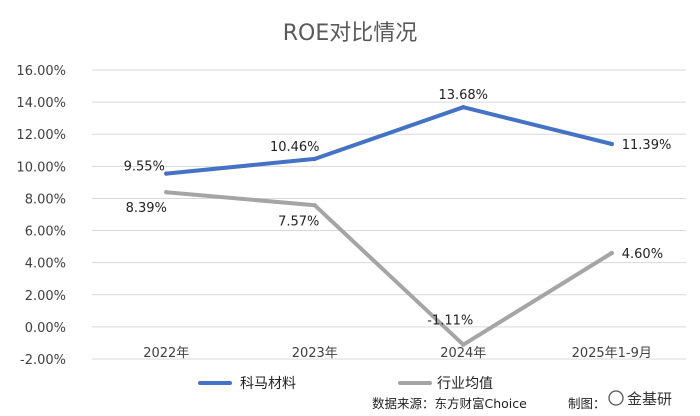  What do you see at coordinates (298, 221) in the screenshot?
I see `data-label: 7.57%` at bounding box center [298, 221].